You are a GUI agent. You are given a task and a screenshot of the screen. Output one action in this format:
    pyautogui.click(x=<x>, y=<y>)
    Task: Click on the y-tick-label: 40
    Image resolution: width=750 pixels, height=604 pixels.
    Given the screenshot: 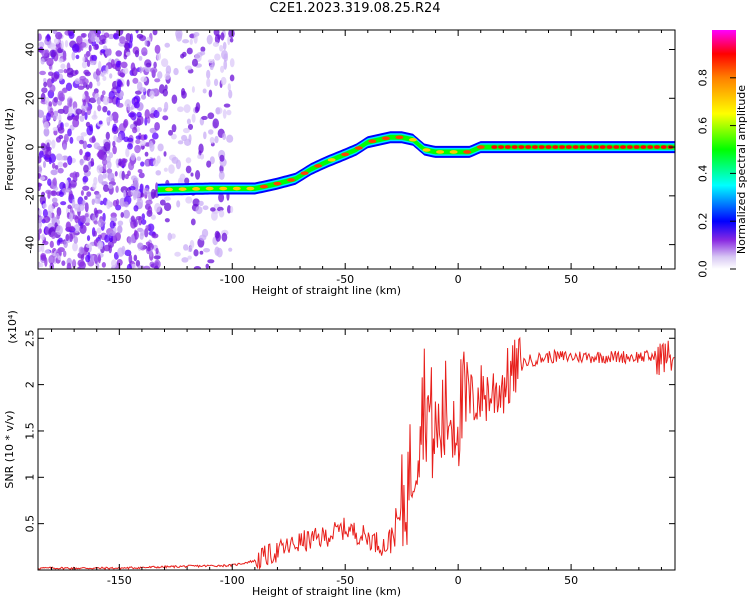 What is the action you would take?
    pyautogui.click(x=30, y=50)
    